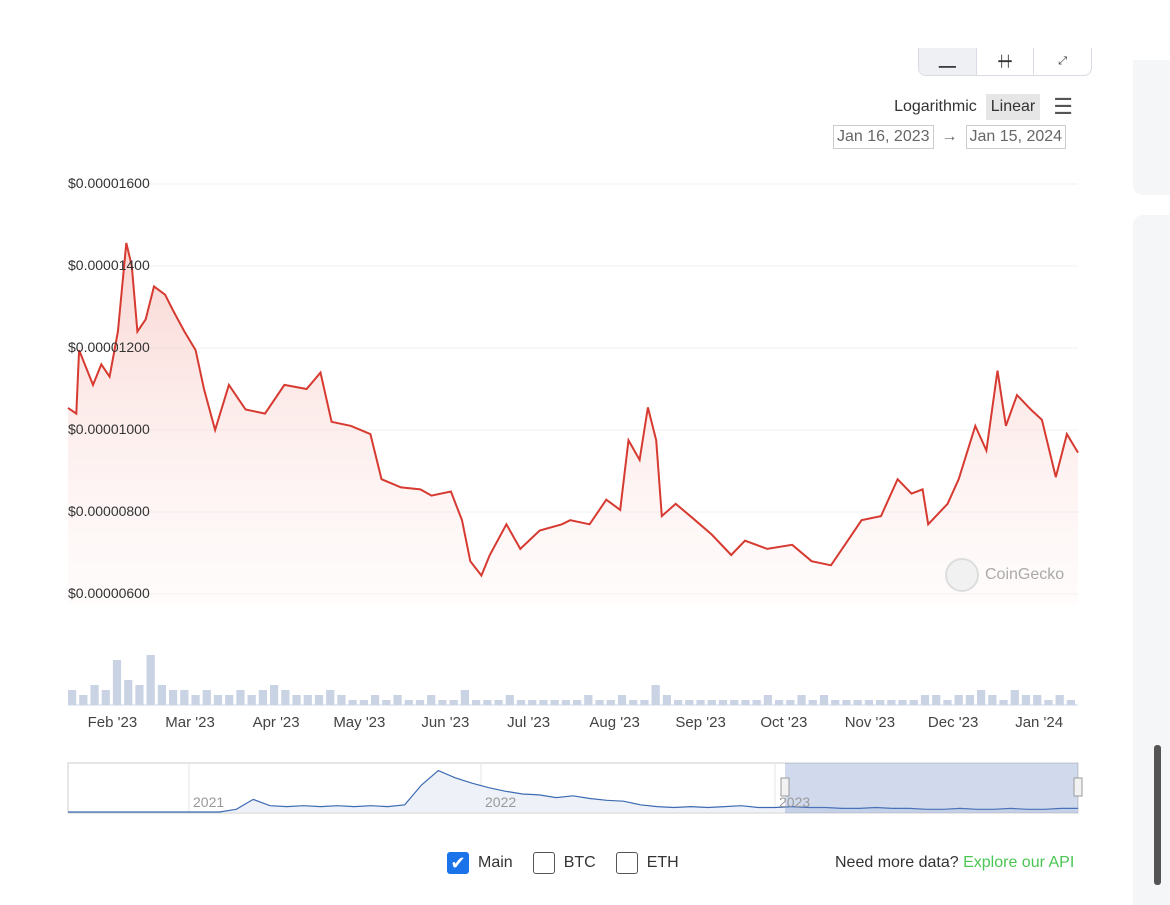 The image size is (1170, 905). Describe the element at coordinates (109, 183) in the screenshot. I see `y-tick-label: $0.00001600` at that location.